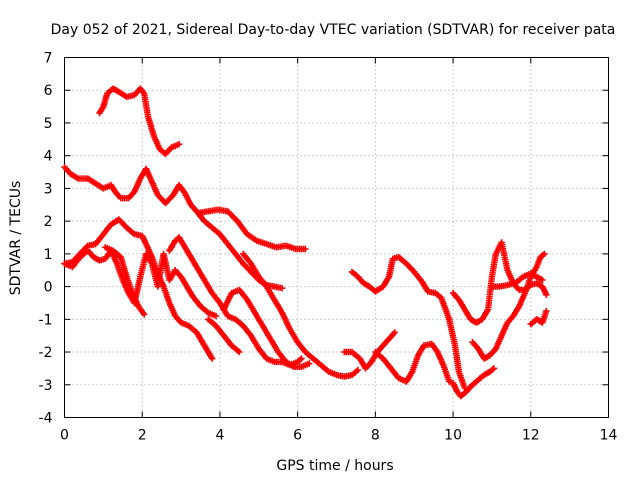 Image resolution: width=640 pixels, height=480 pixels. Describe the element at coordinates (48, 222) in the screenshot. I see `y-tick-label: 2` at that location.